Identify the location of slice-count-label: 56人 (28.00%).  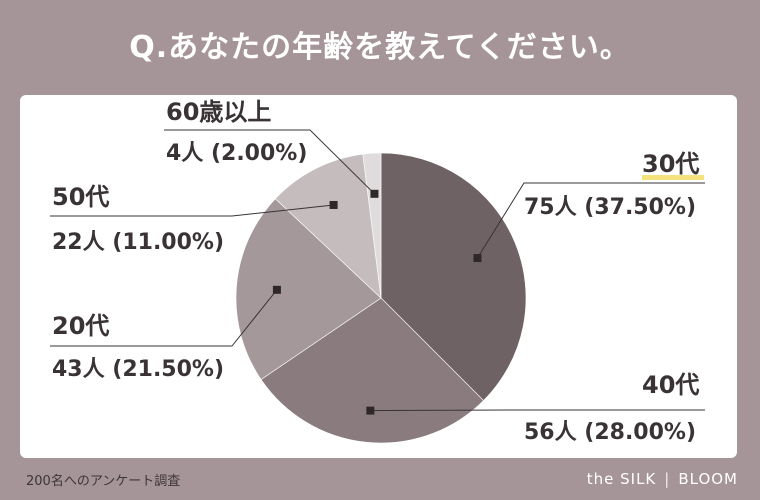
(610, 432).